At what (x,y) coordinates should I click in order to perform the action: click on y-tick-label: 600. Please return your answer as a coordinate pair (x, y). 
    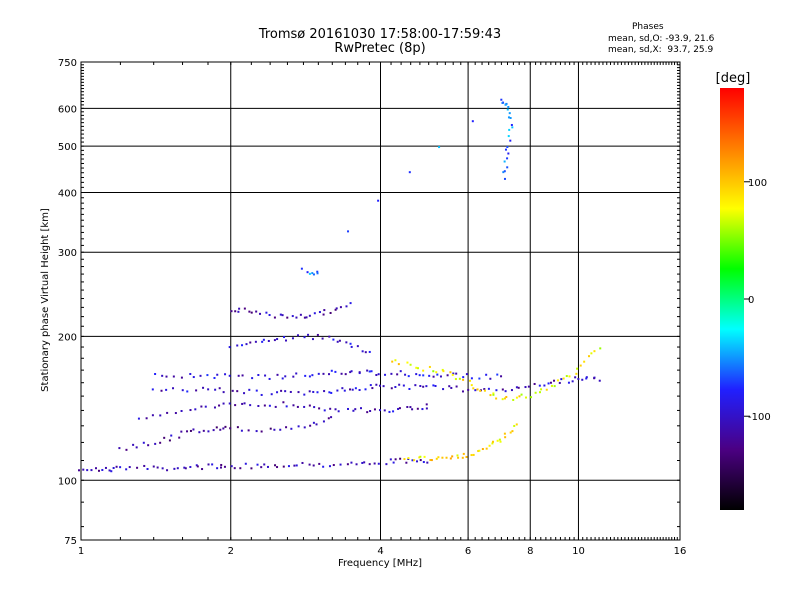
    Looking at the image, I should click on (67, 109).